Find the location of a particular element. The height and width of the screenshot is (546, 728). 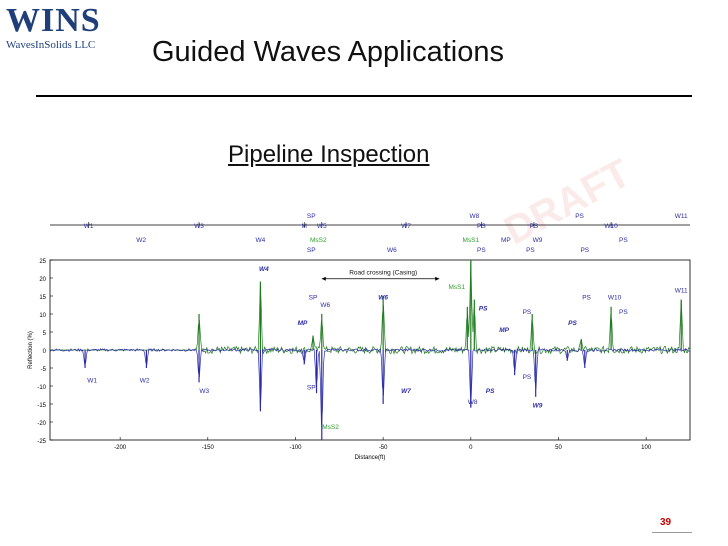

annotation-label: MsS1 is located at coordinates (456, 287).